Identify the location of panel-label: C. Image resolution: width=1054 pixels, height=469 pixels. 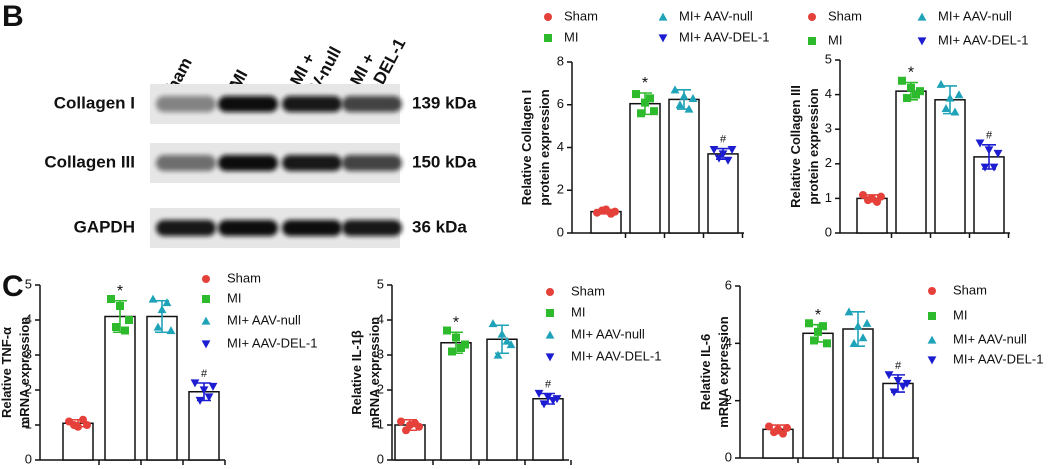
(13, 286).